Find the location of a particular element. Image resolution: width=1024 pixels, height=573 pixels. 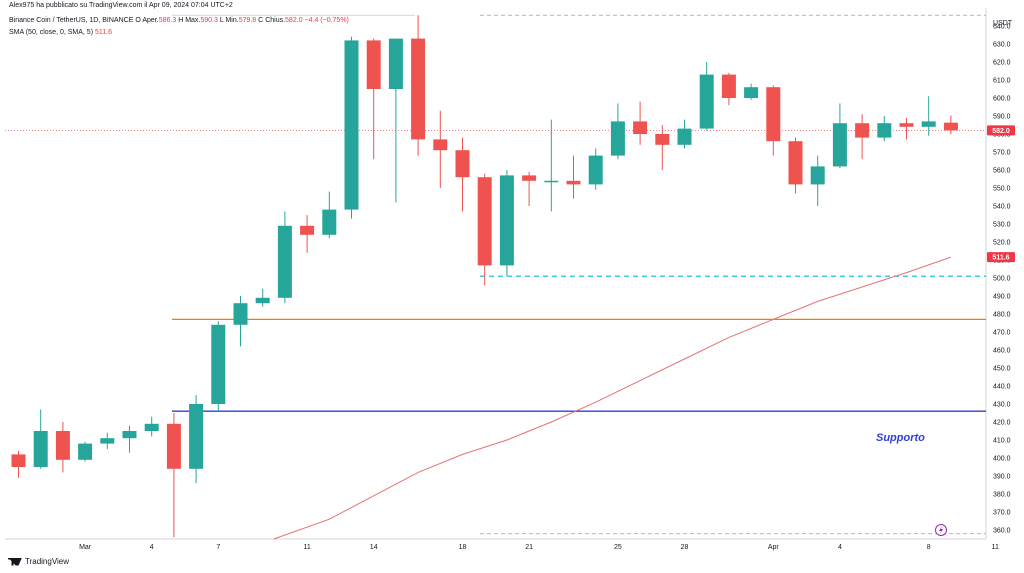

sma-price-tag-bg is located at coordinates (1001, 257).